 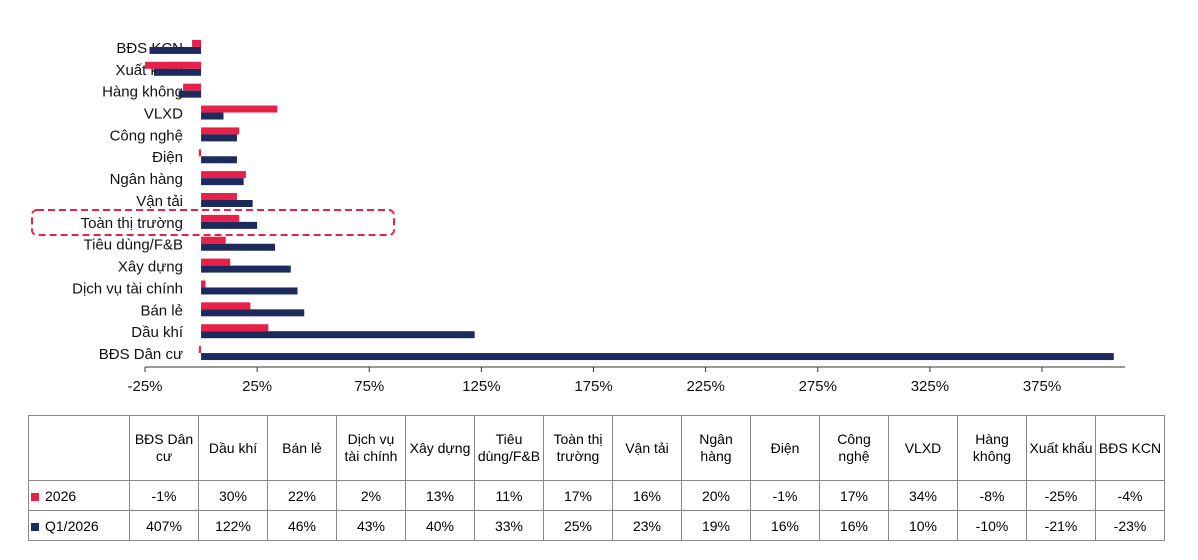 What do you see at coordinates (930, 386) in the screenshot?
I see `x-tick-label: 325%` at bounding box center [930, 386].